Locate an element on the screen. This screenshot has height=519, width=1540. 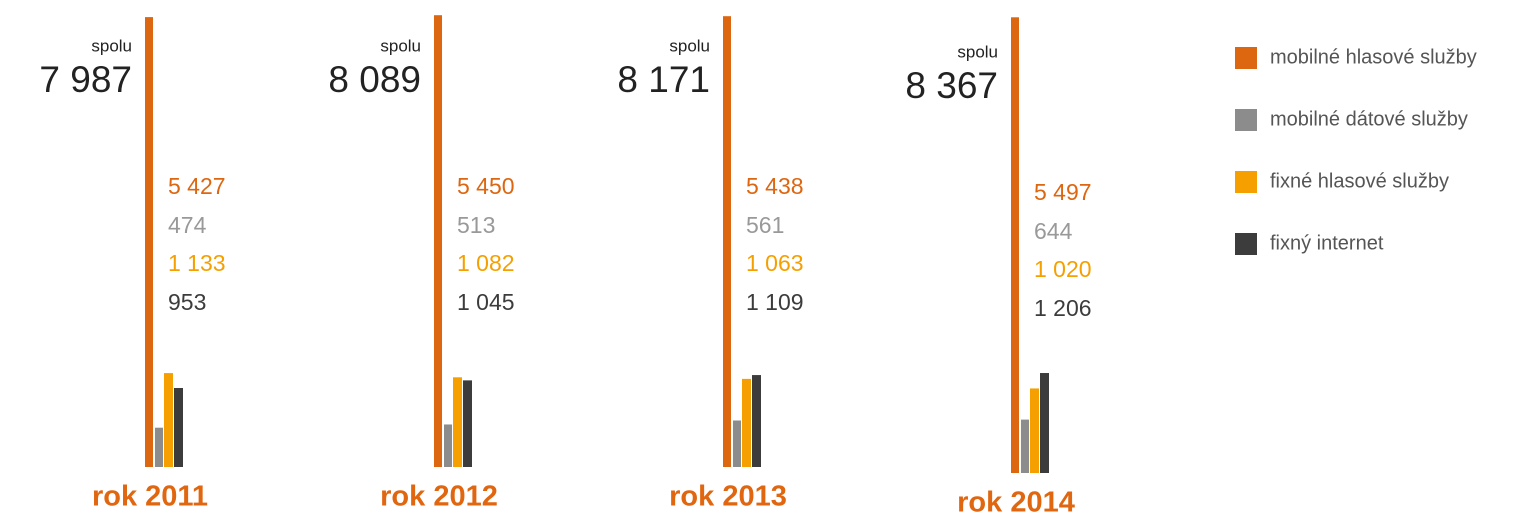
total-value: 8 367 is located at coordinates (951, 85).